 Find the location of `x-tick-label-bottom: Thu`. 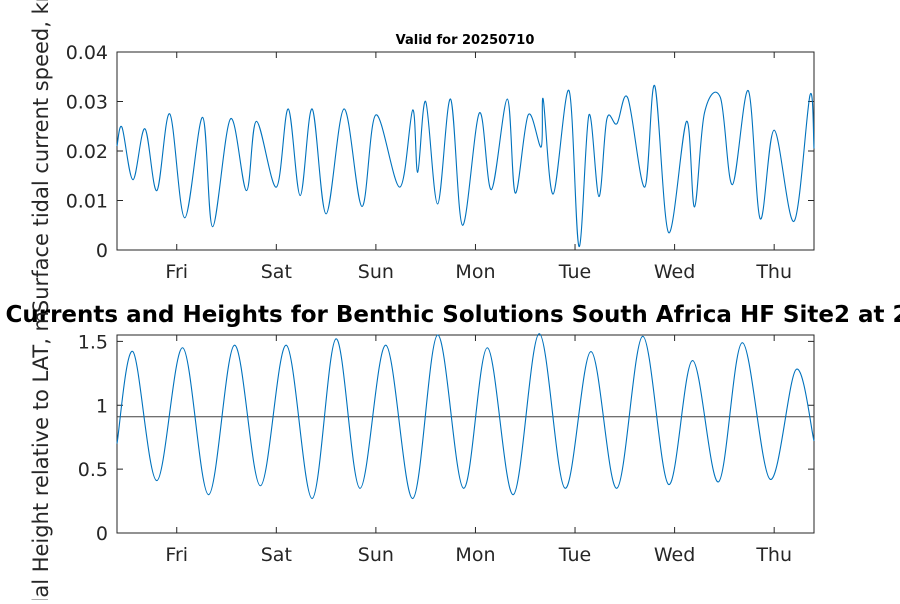

x-tick-label-bottom: Thu is located at coordinates (773, 555).